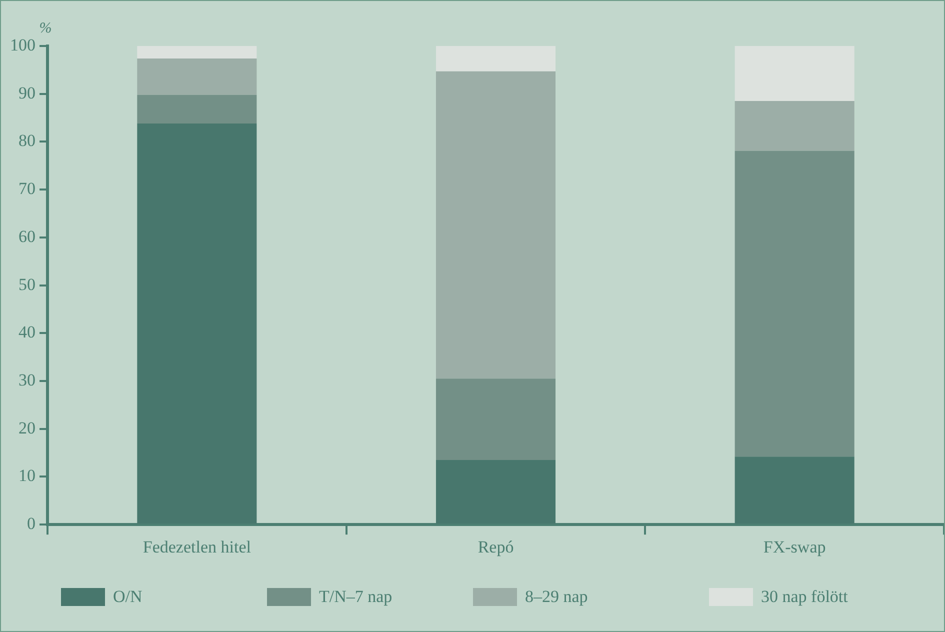 The width and height of the screenshot is (945, 632). I want to click on y-tick-label: 70, so click(27, 188).